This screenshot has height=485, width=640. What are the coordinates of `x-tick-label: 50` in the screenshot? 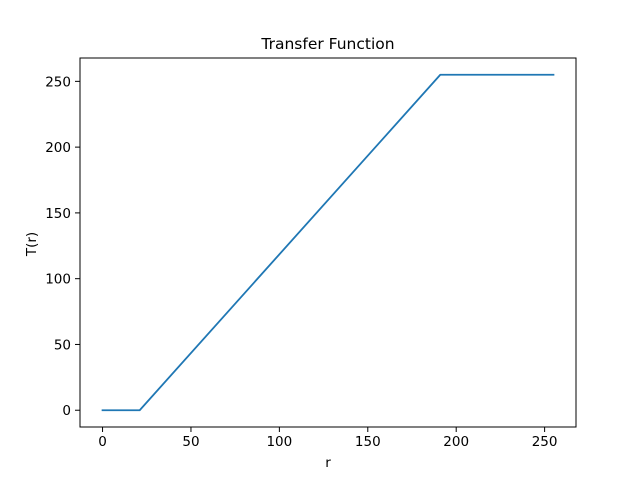 It's located at (190, 442).